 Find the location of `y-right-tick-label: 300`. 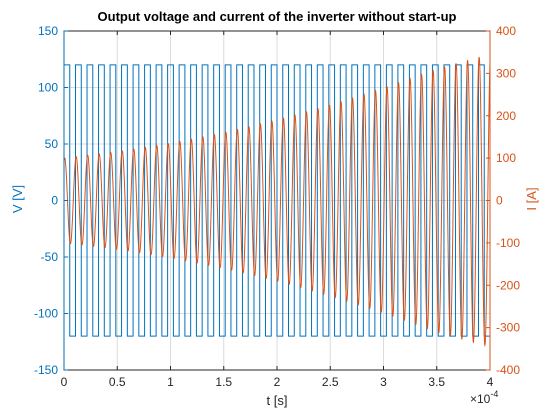

y-right-tick-label: 300 is located at coordinates (506, 73).